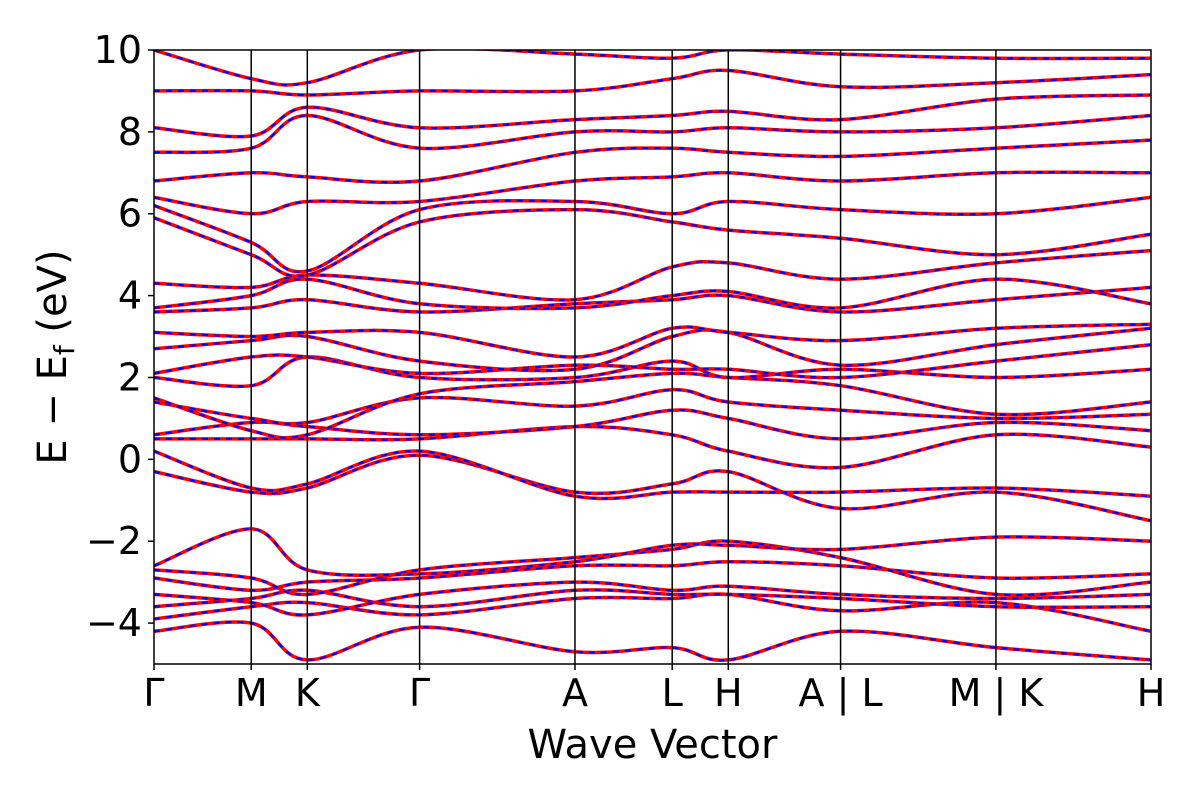 This screenshot has height=805, width=1200. What do you see at coordinates (114, 623) in the screenshot?
I see `y-tick-label: −4` at bounding box center [114, 623].